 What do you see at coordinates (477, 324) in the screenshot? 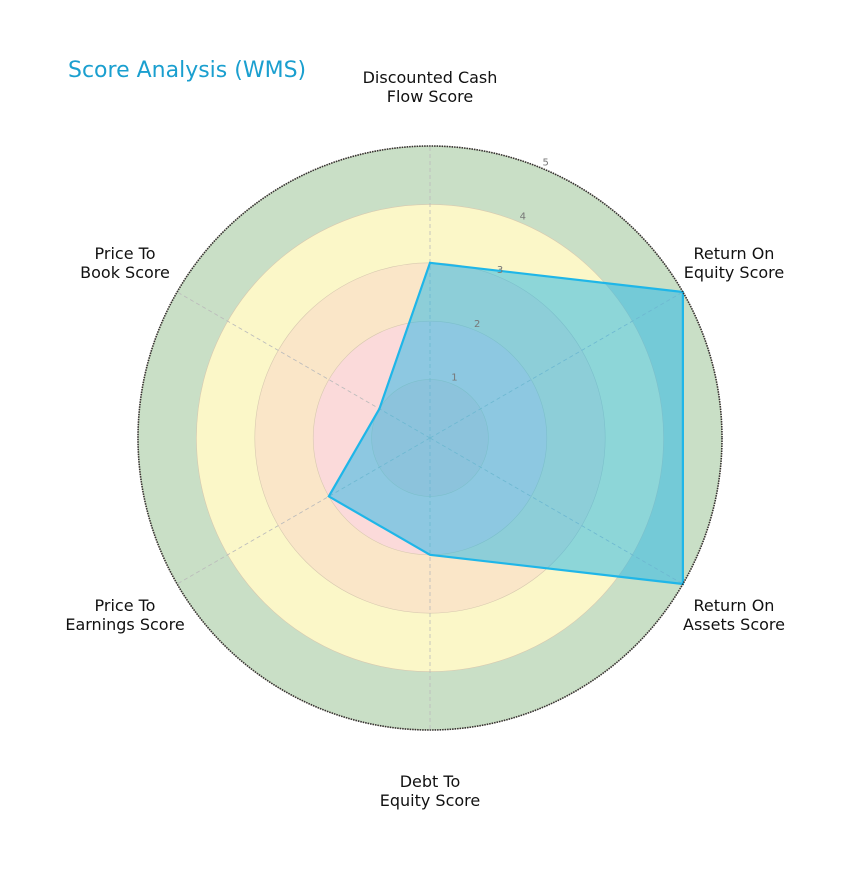
I see `radial-tick-label: 2` at bounding box center [477, 324].